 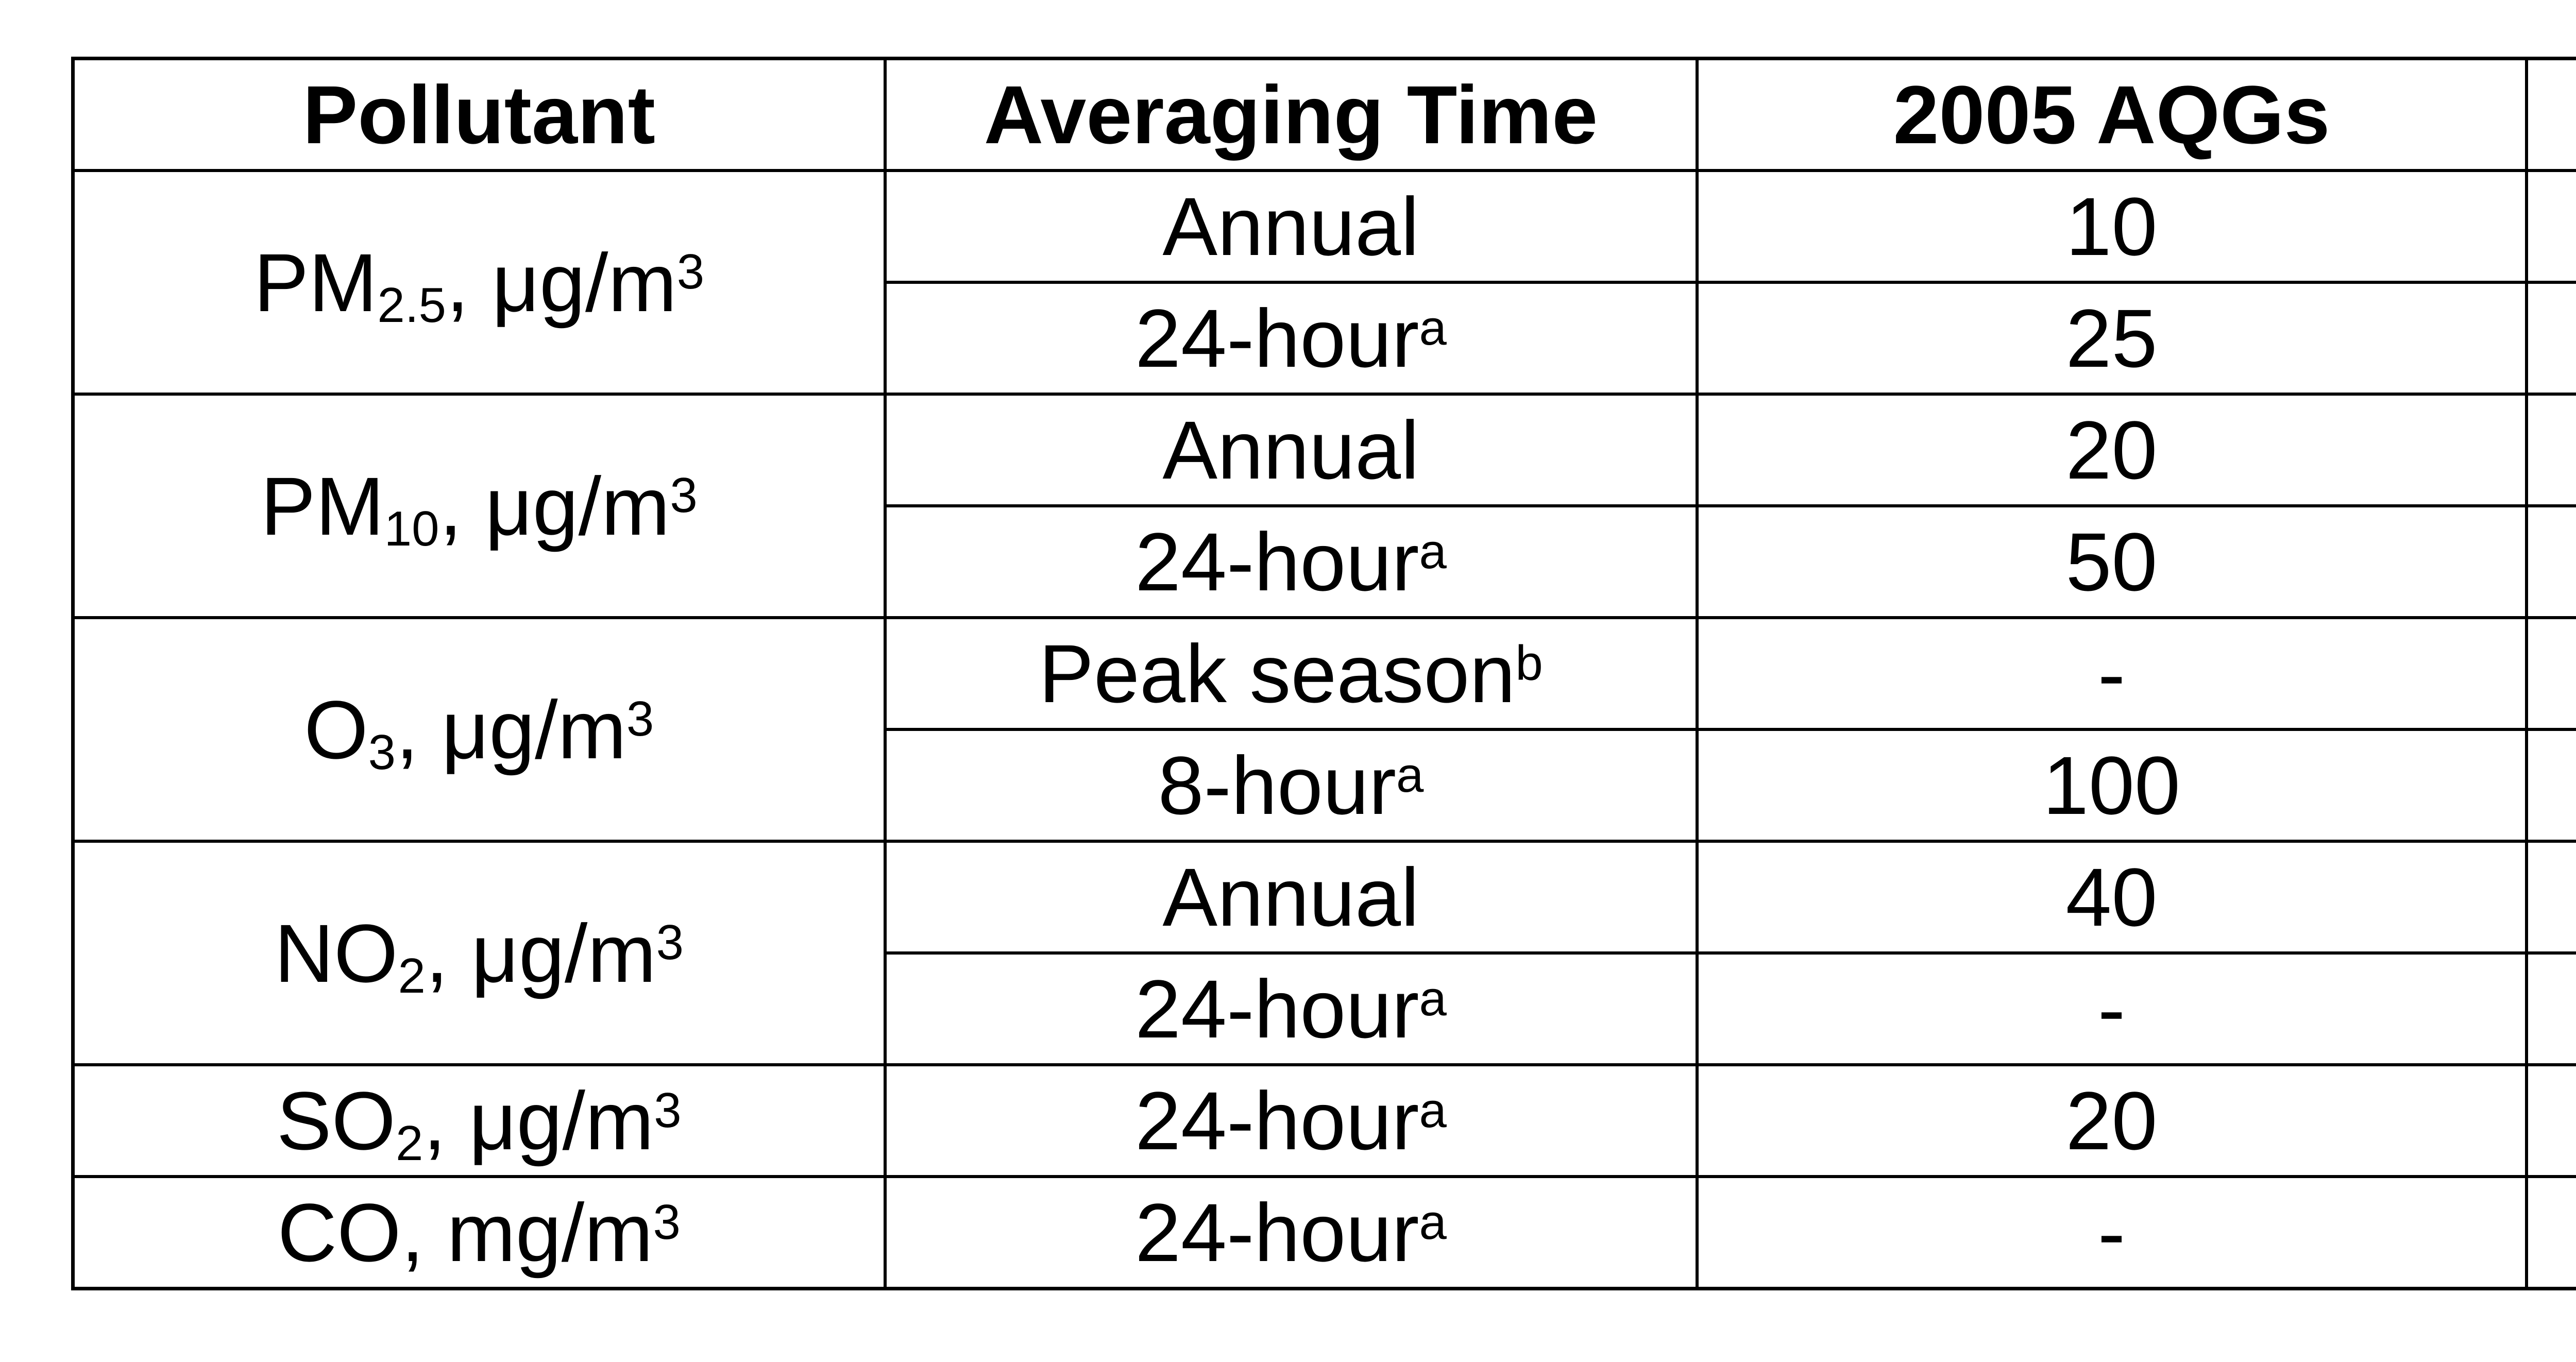 I want to click on aqg-2021-value-cell: 10, so click(x=2550, y=898).